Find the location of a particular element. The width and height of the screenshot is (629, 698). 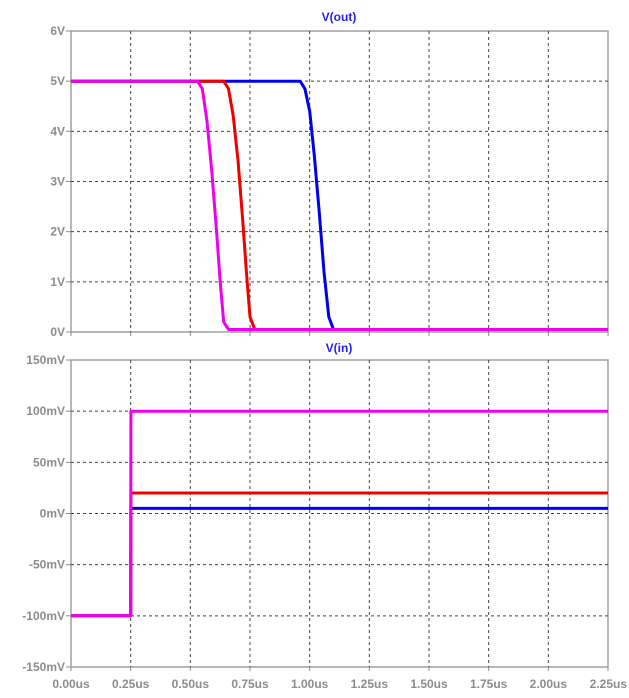

y-tick-label: 6V is located at coordinates (57, 31).